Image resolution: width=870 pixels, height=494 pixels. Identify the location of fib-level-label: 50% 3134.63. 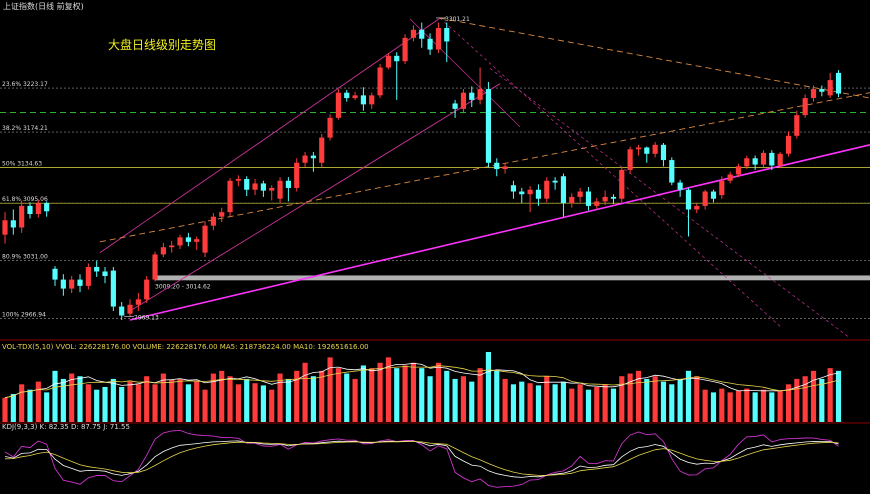
(22, 164).